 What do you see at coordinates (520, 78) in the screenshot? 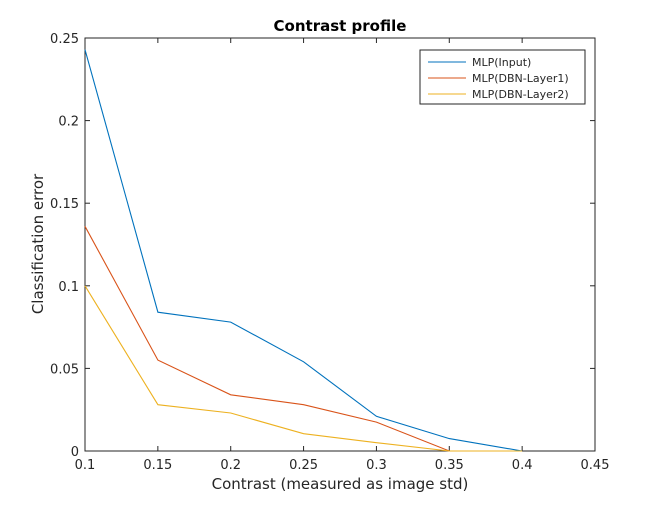
I see `legend-label-2: MLP(DBN-Layer1)` at bounding box center [520, 78].